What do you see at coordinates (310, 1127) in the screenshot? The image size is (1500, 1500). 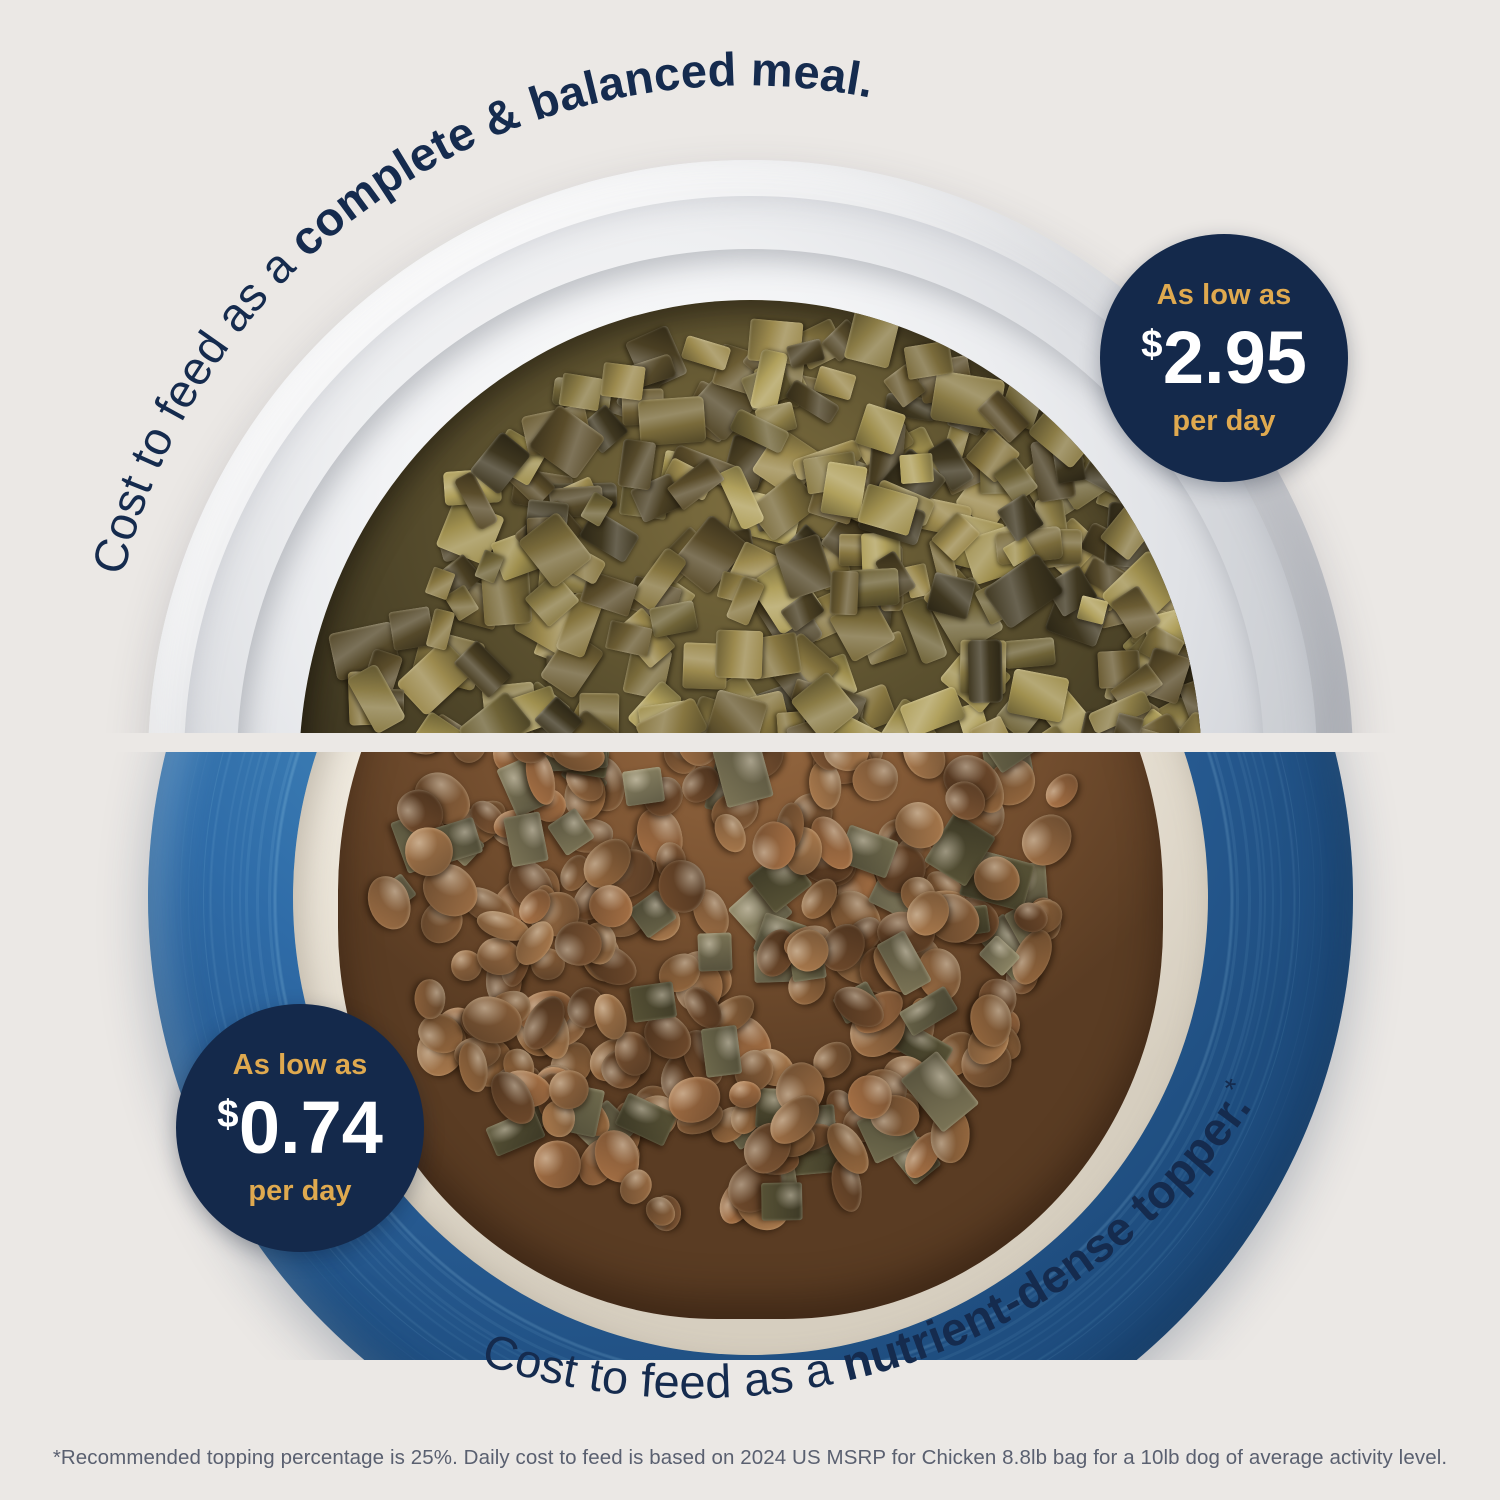 I see `price-amount: 0.74` at bounding box center [310, 1127].